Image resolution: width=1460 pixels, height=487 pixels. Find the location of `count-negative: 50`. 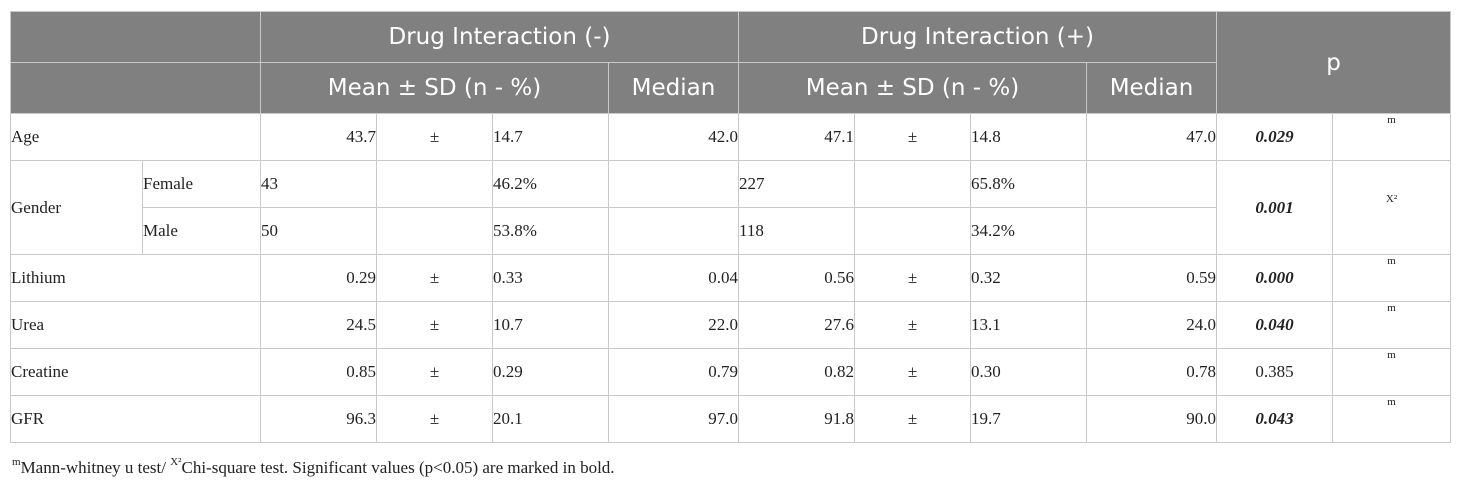

count-negative: 50 is located at coordinates (318, 231).